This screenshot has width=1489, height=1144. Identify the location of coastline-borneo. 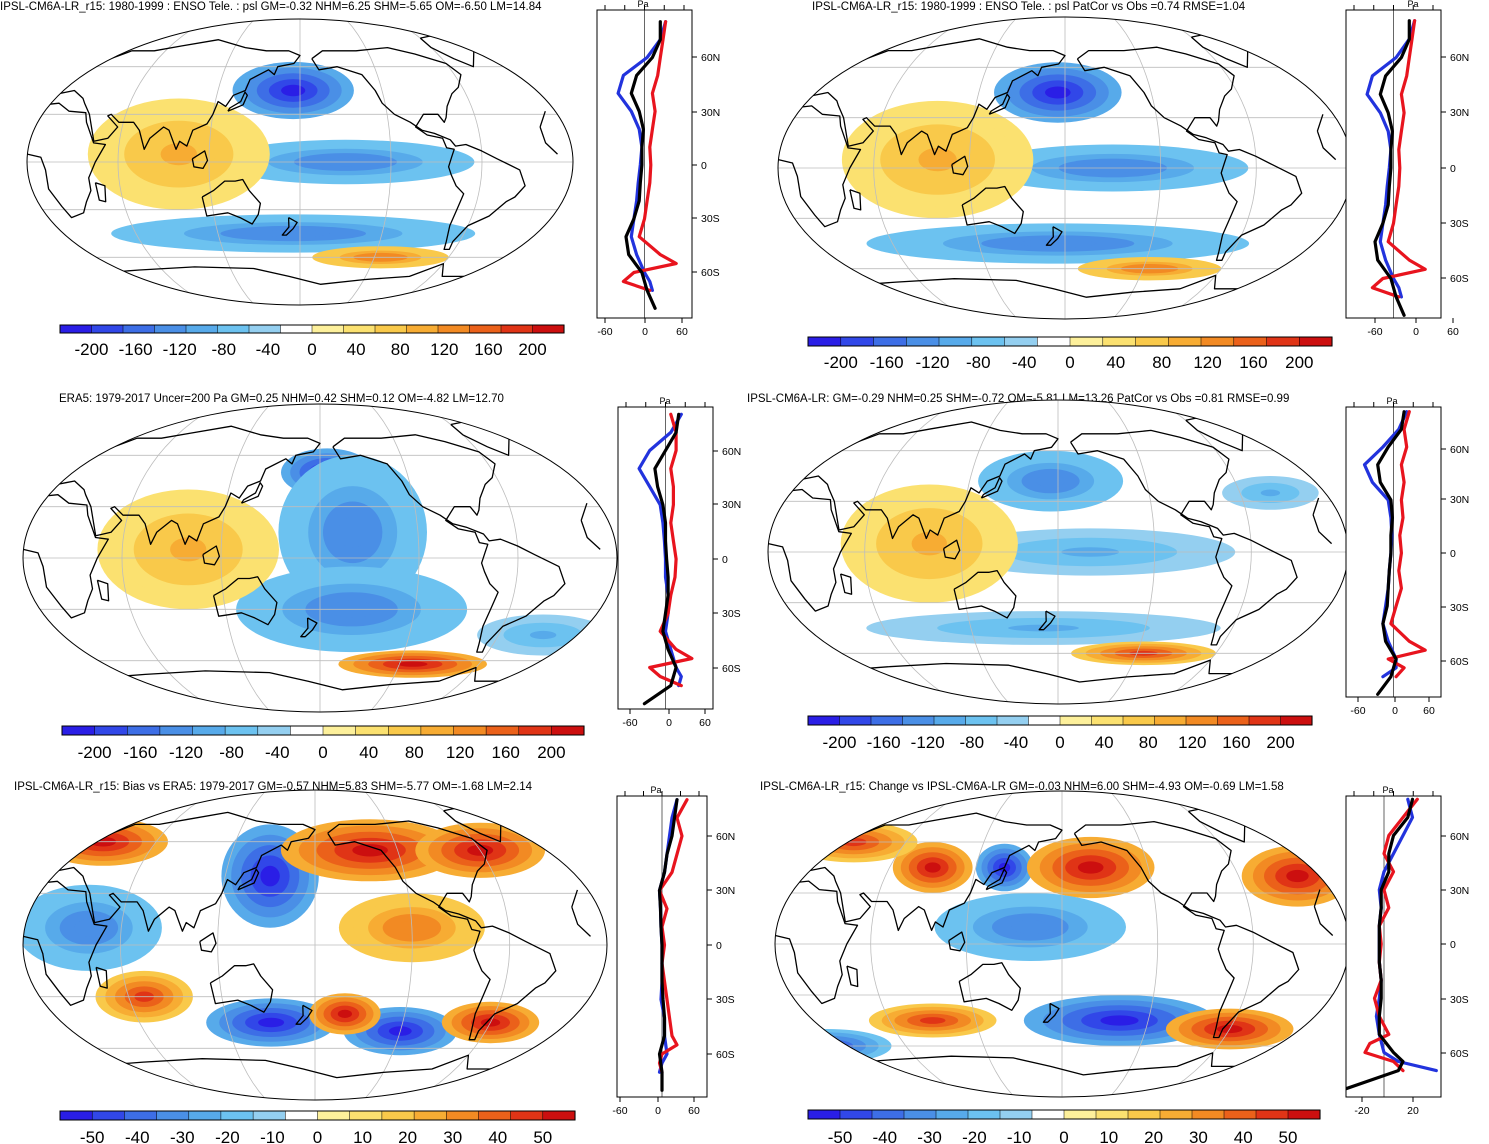
(951, 549).